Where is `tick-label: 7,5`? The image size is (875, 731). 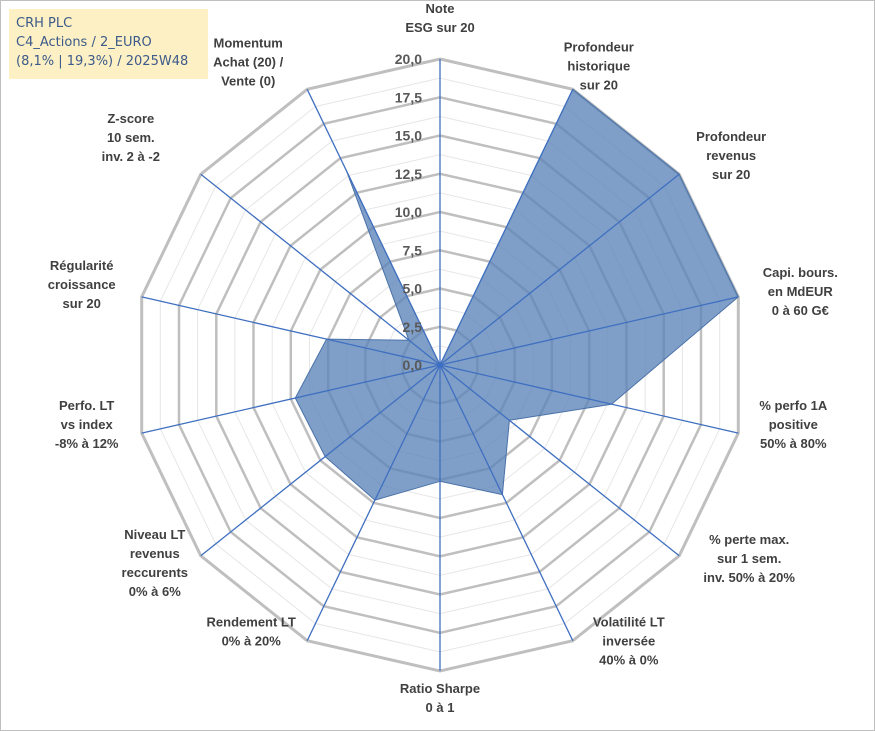 tick-label: 7,5 is located at coordinates (413, 250).